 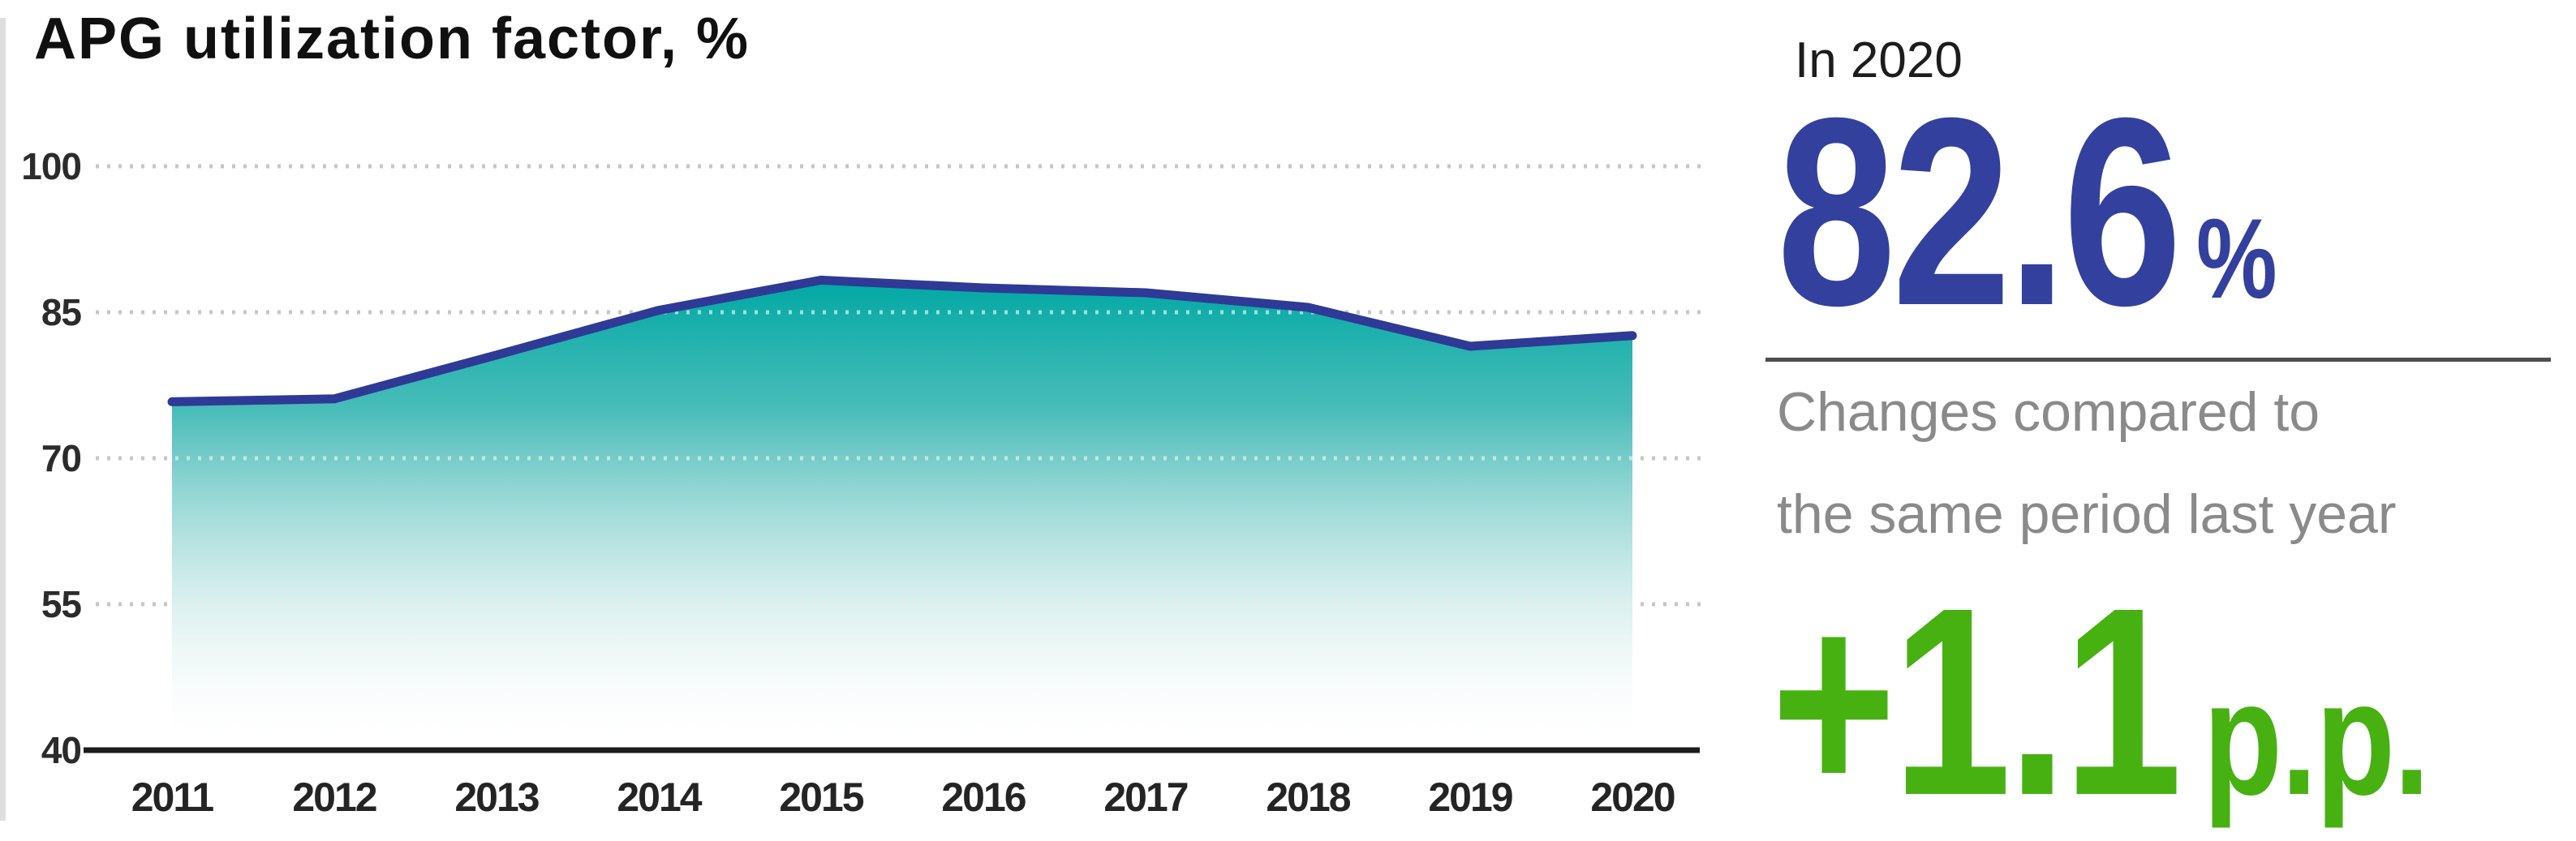 I want to click on change-caption-line2: the same period last year, so click(x=2087, y=514).